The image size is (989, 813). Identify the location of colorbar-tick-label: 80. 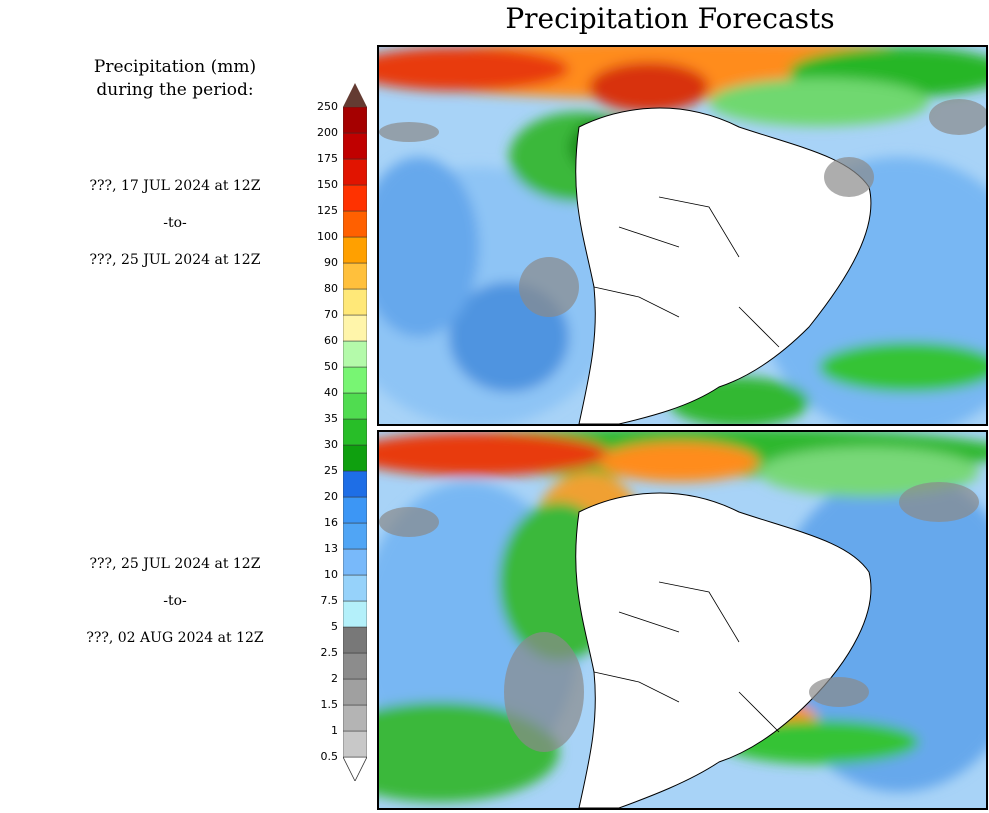
(331, 288).